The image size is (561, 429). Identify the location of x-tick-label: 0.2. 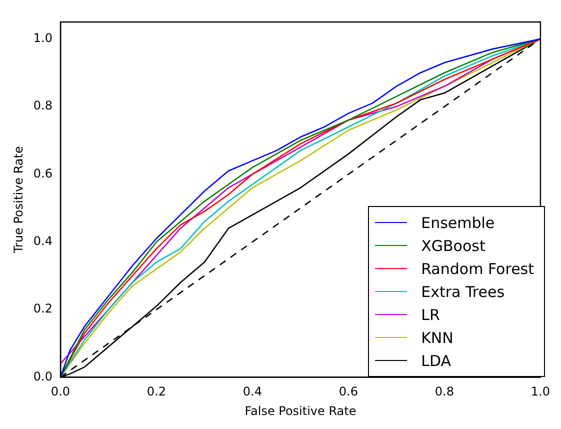
(156, 391).